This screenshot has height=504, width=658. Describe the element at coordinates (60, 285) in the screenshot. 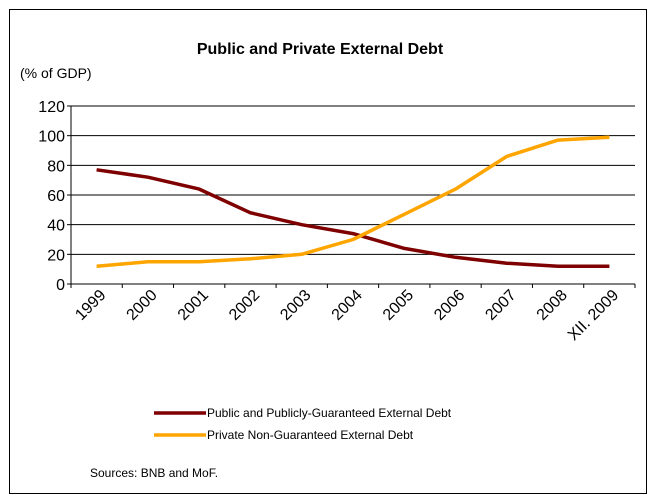

I see `y-tick-label: 0` at that location.